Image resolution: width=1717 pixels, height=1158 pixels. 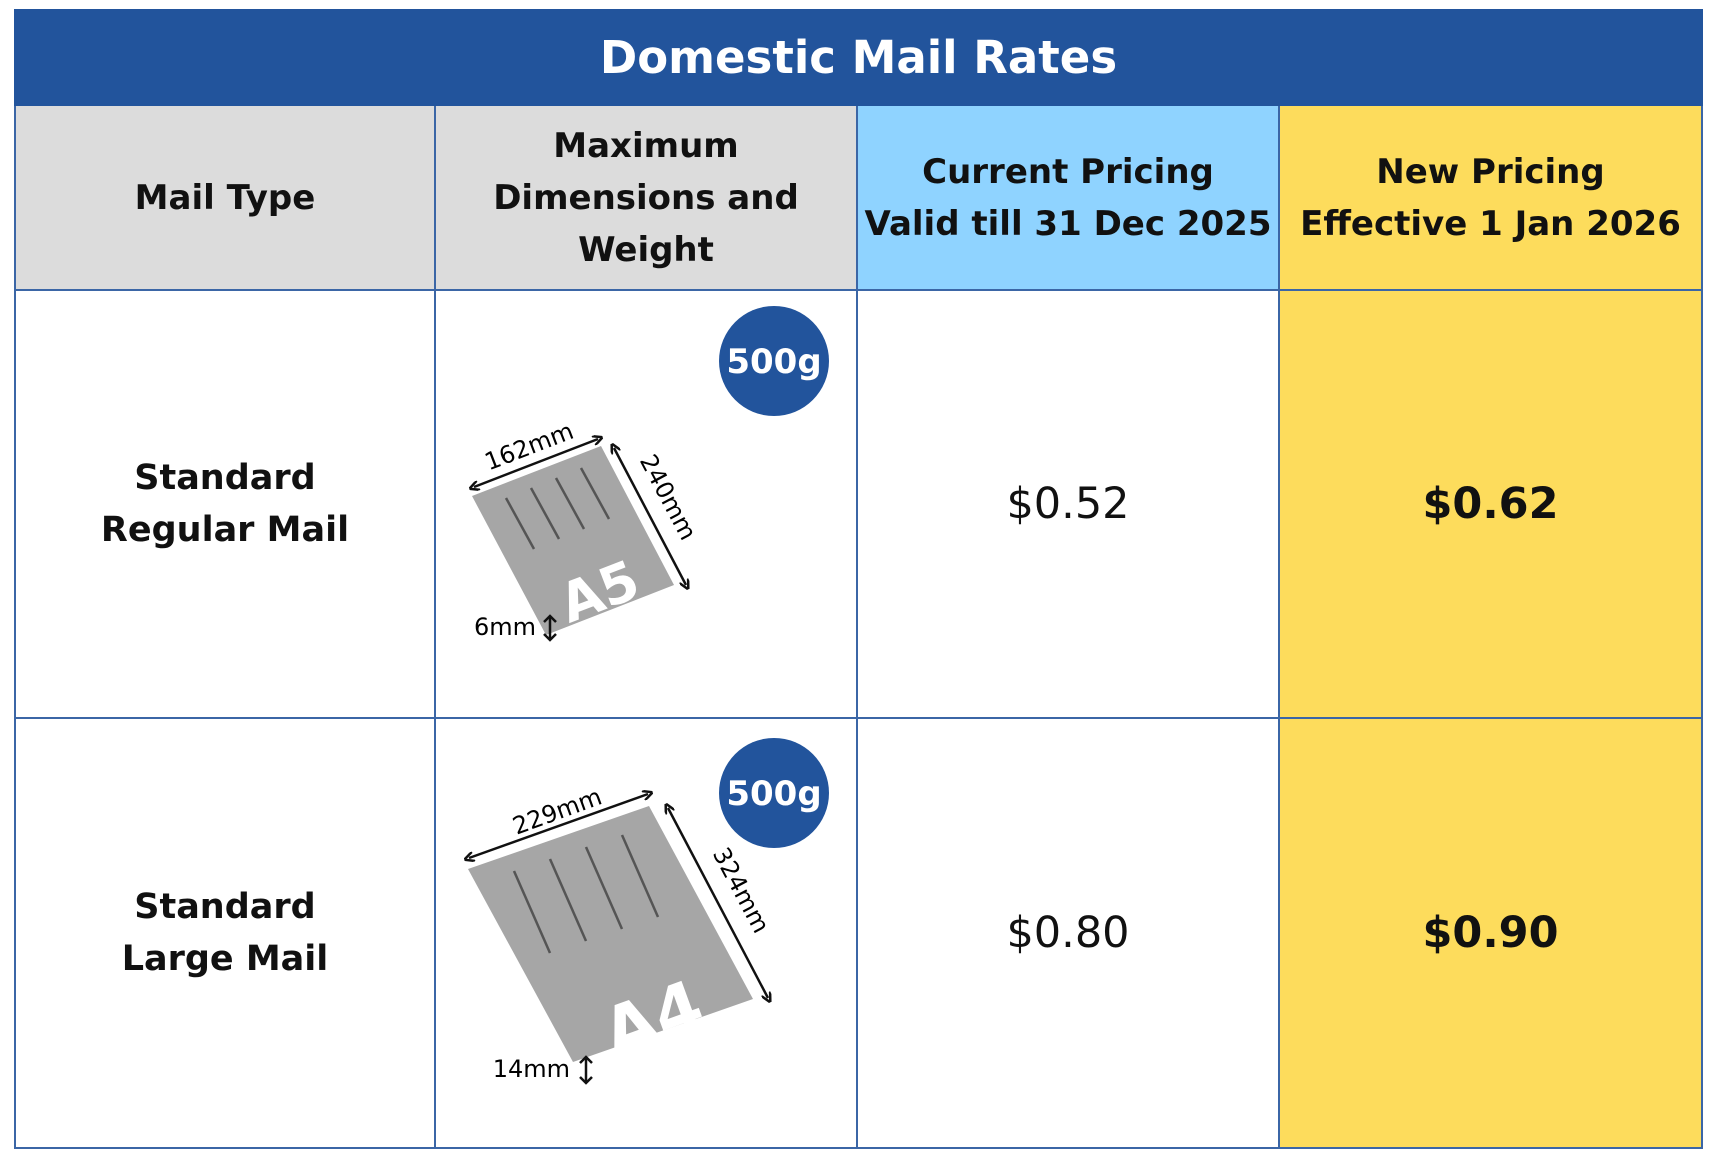 What do you see at coordinates (646, 249) in the screenshot?
I see `header-dimensions-line3: Weight` at bounding box center [646, 249].